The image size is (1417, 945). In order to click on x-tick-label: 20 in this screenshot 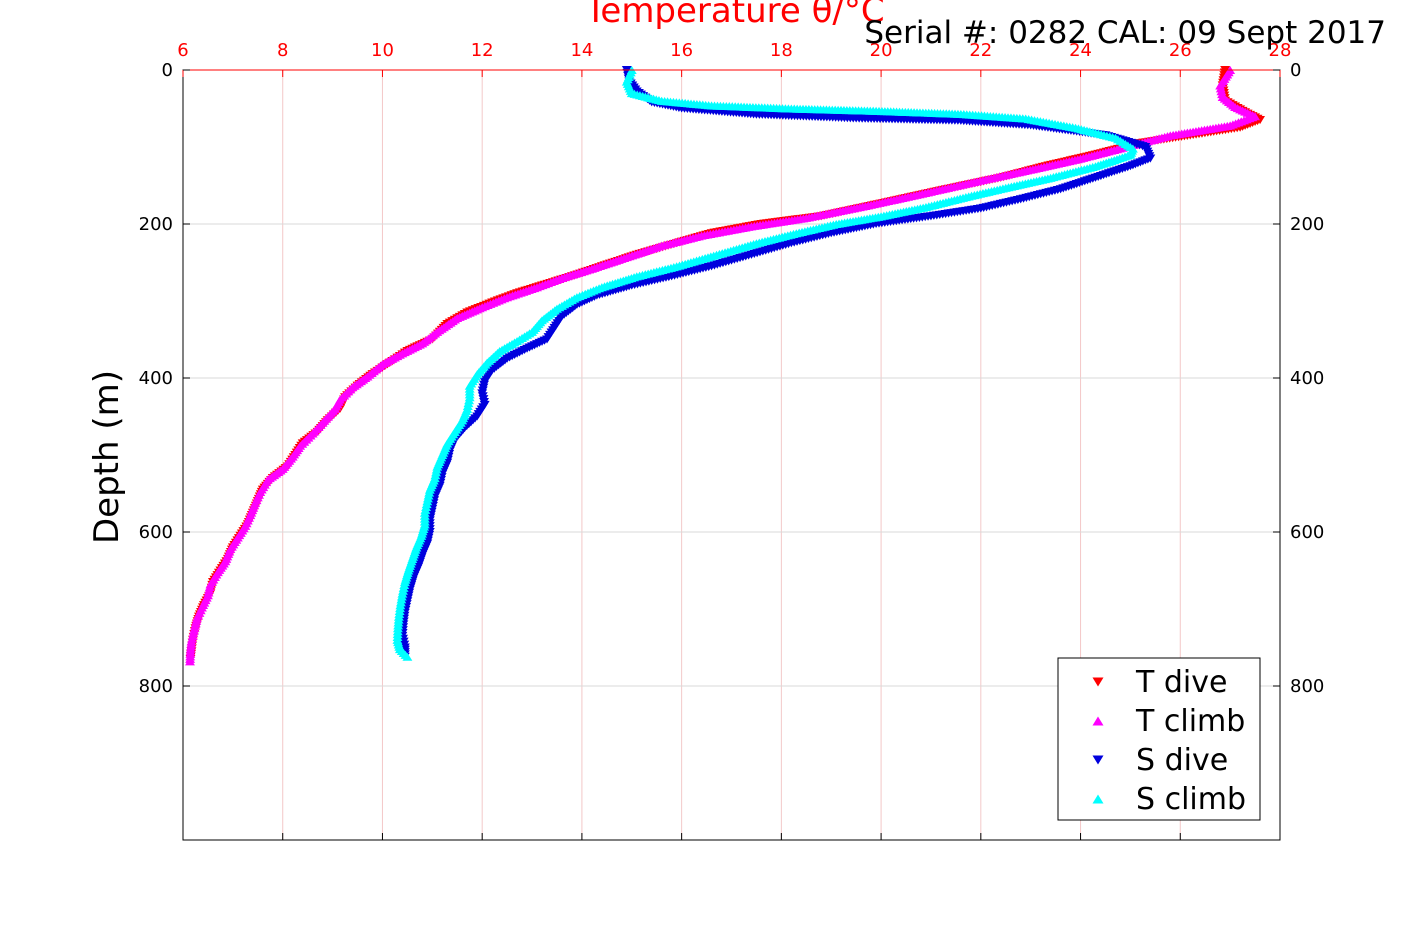, I will do `click(881, 50)`.